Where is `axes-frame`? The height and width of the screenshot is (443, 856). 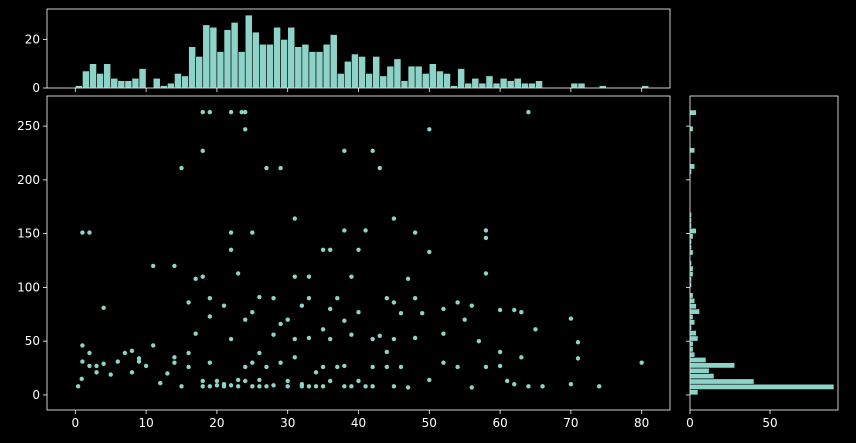 axes-frame is located at coordinates (764, 253).